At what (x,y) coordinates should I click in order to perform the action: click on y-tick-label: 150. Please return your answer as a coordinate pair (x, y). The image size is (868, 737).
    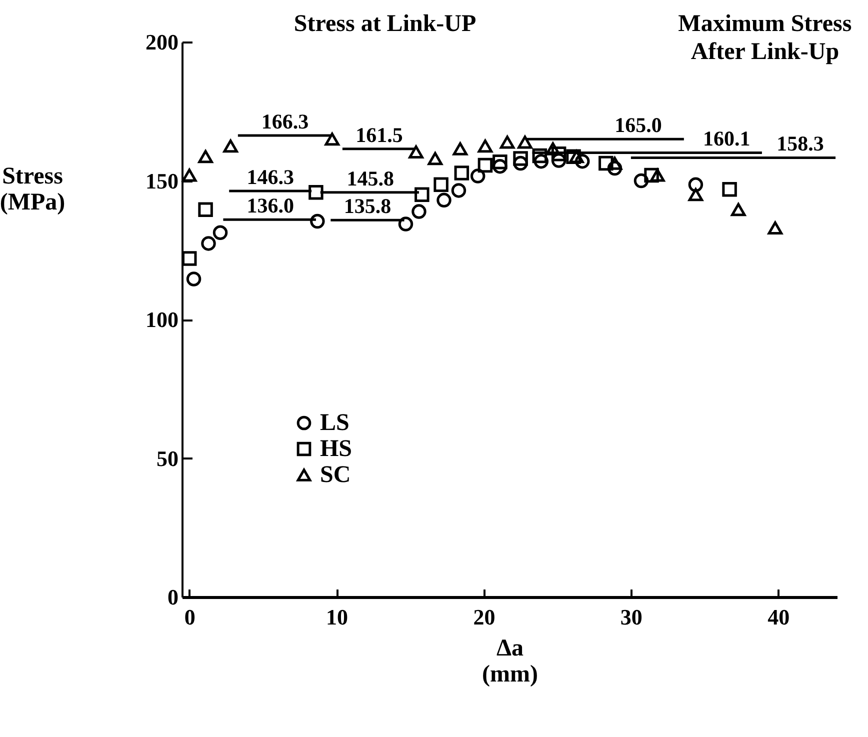
    Looking at the image, I should click on (162, 181).